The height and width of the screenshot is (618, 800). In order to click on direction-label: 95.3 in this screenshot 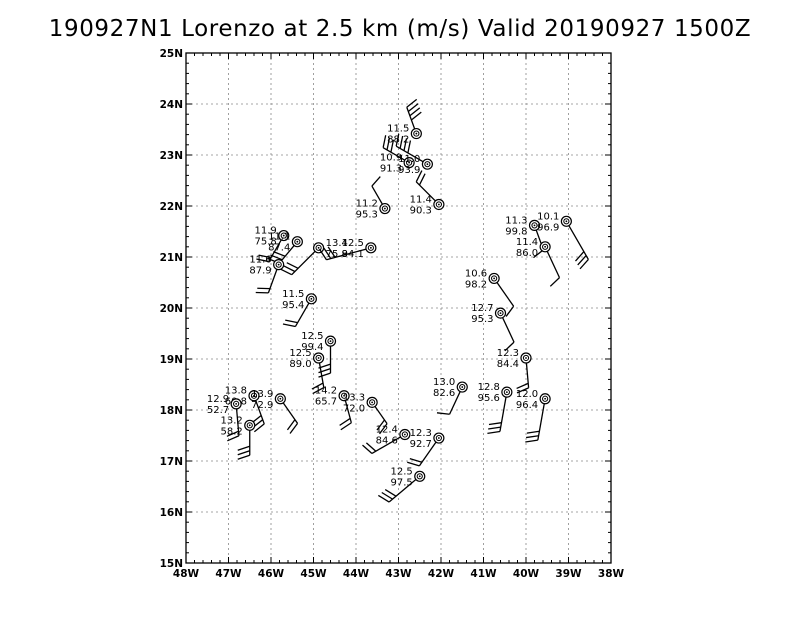, I will do `click(482, 319)`.